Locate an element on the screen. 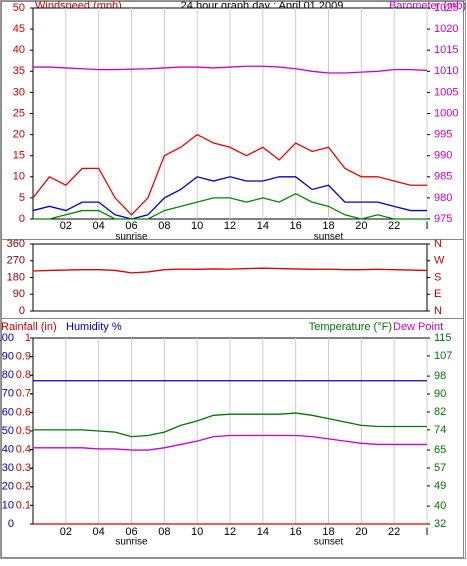 This screenshot has height=566, width=467. y3-tick-label: 0.7 is located at coordinates (23, 394).